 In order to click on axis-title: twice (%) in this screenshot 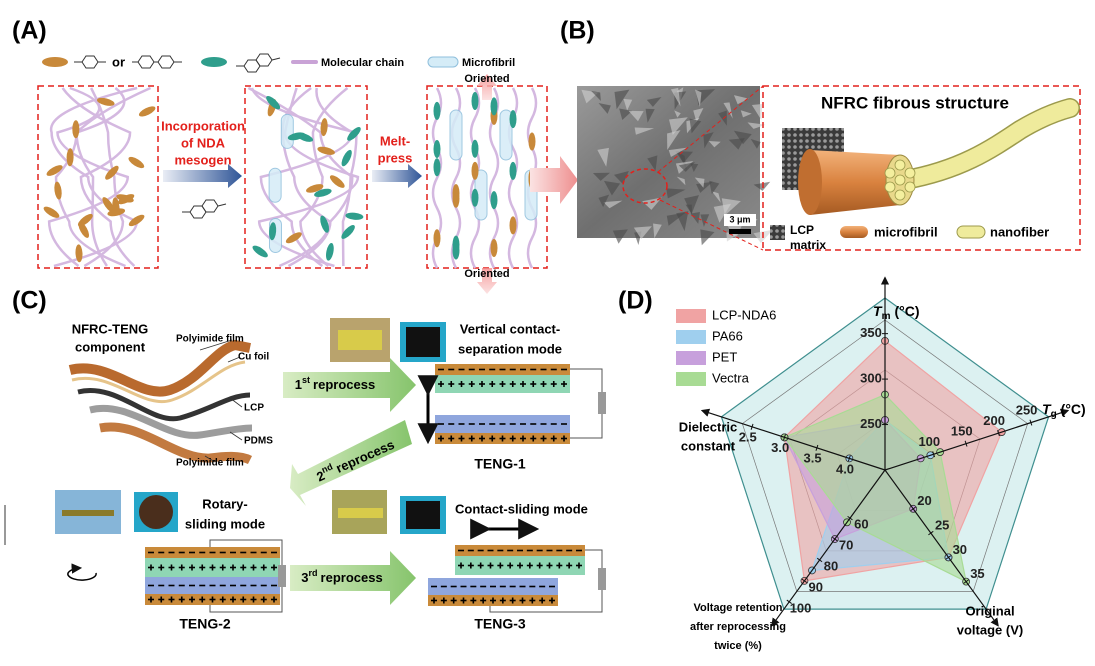, I will do `click(738, 646)`.